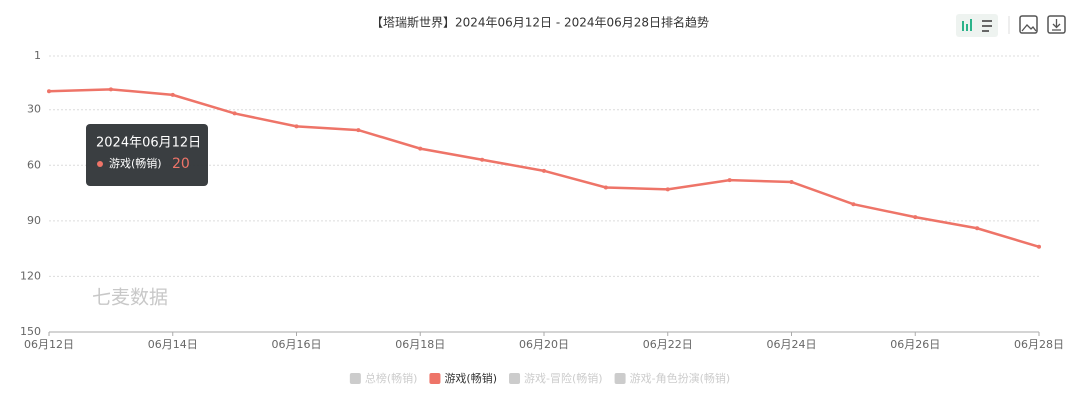  Describe the element at coordinates (34, 220) in the screenshot. I see `y-tick-label: 90` at that location.